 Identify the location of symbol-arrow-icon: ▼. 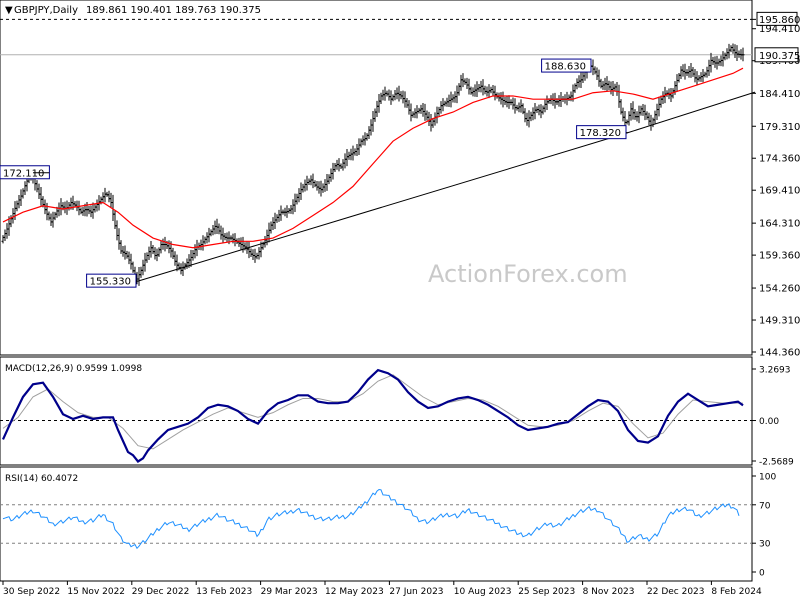
(9, 10).